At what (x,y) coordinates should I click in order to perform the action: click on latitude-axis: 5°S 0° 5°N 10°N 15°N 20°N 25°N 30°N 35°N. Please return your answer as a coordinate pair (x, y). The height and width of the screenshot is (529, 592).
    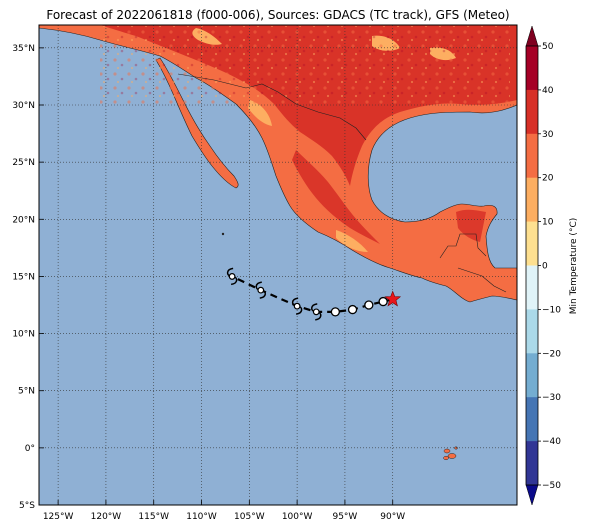
    Looking at the image, I should click on (28, 277).